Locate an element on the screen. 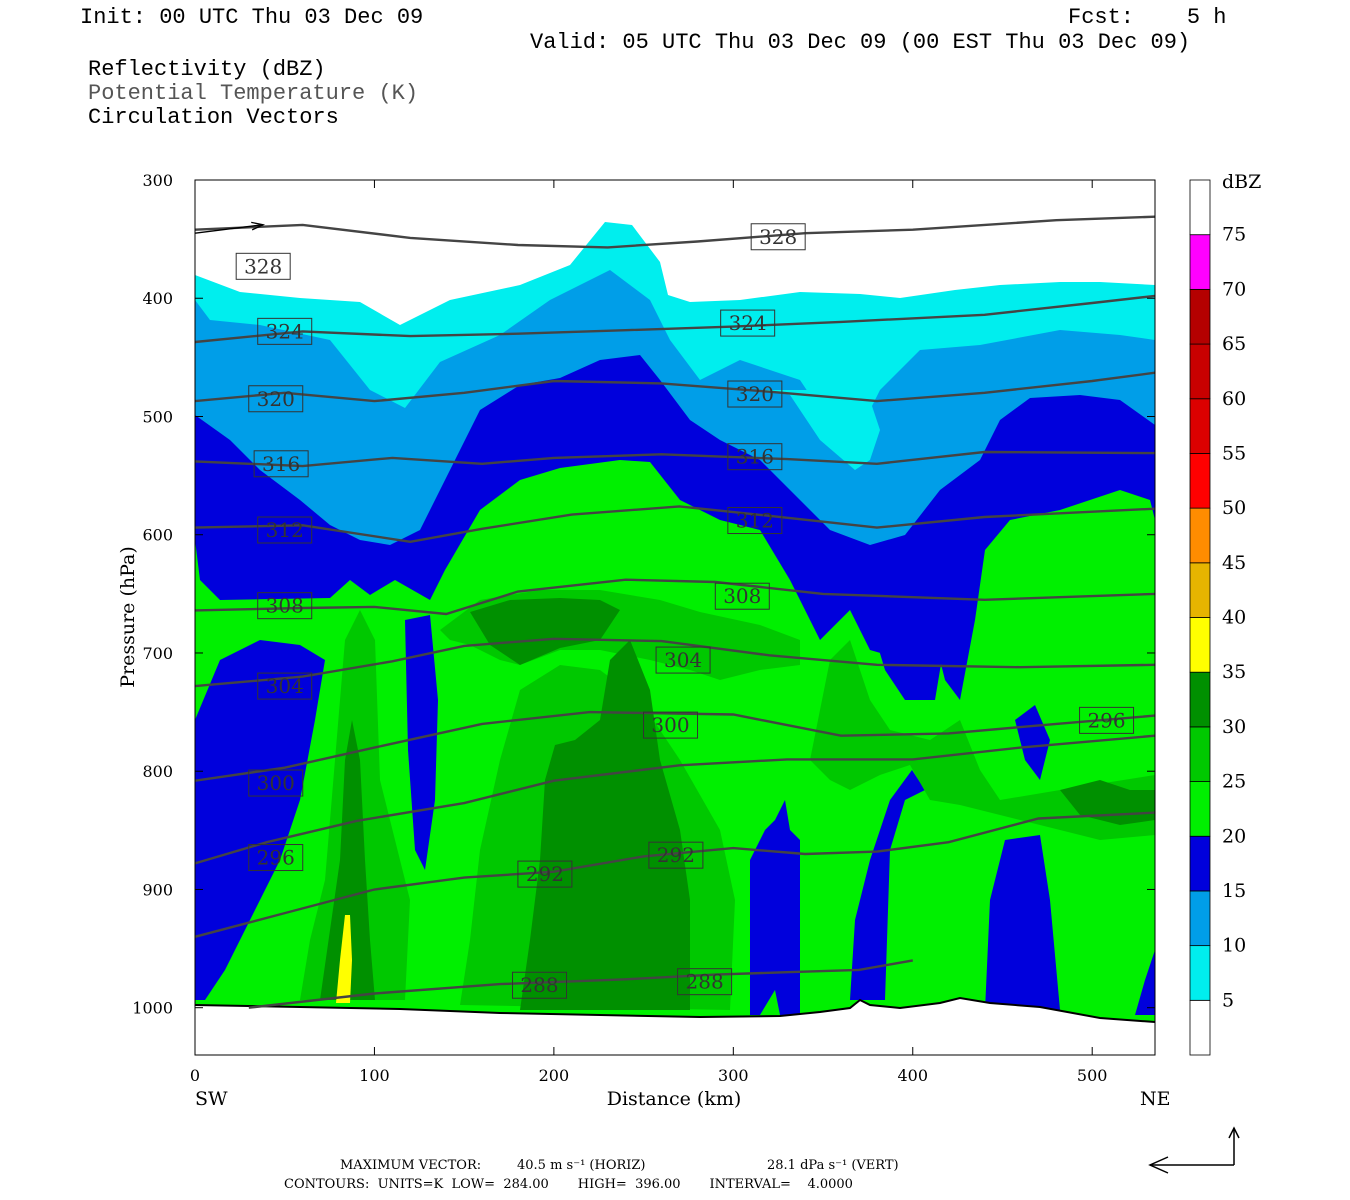 The image size is (1350, 1200). refl-30dbz-core is located at coordinates (605, 825).